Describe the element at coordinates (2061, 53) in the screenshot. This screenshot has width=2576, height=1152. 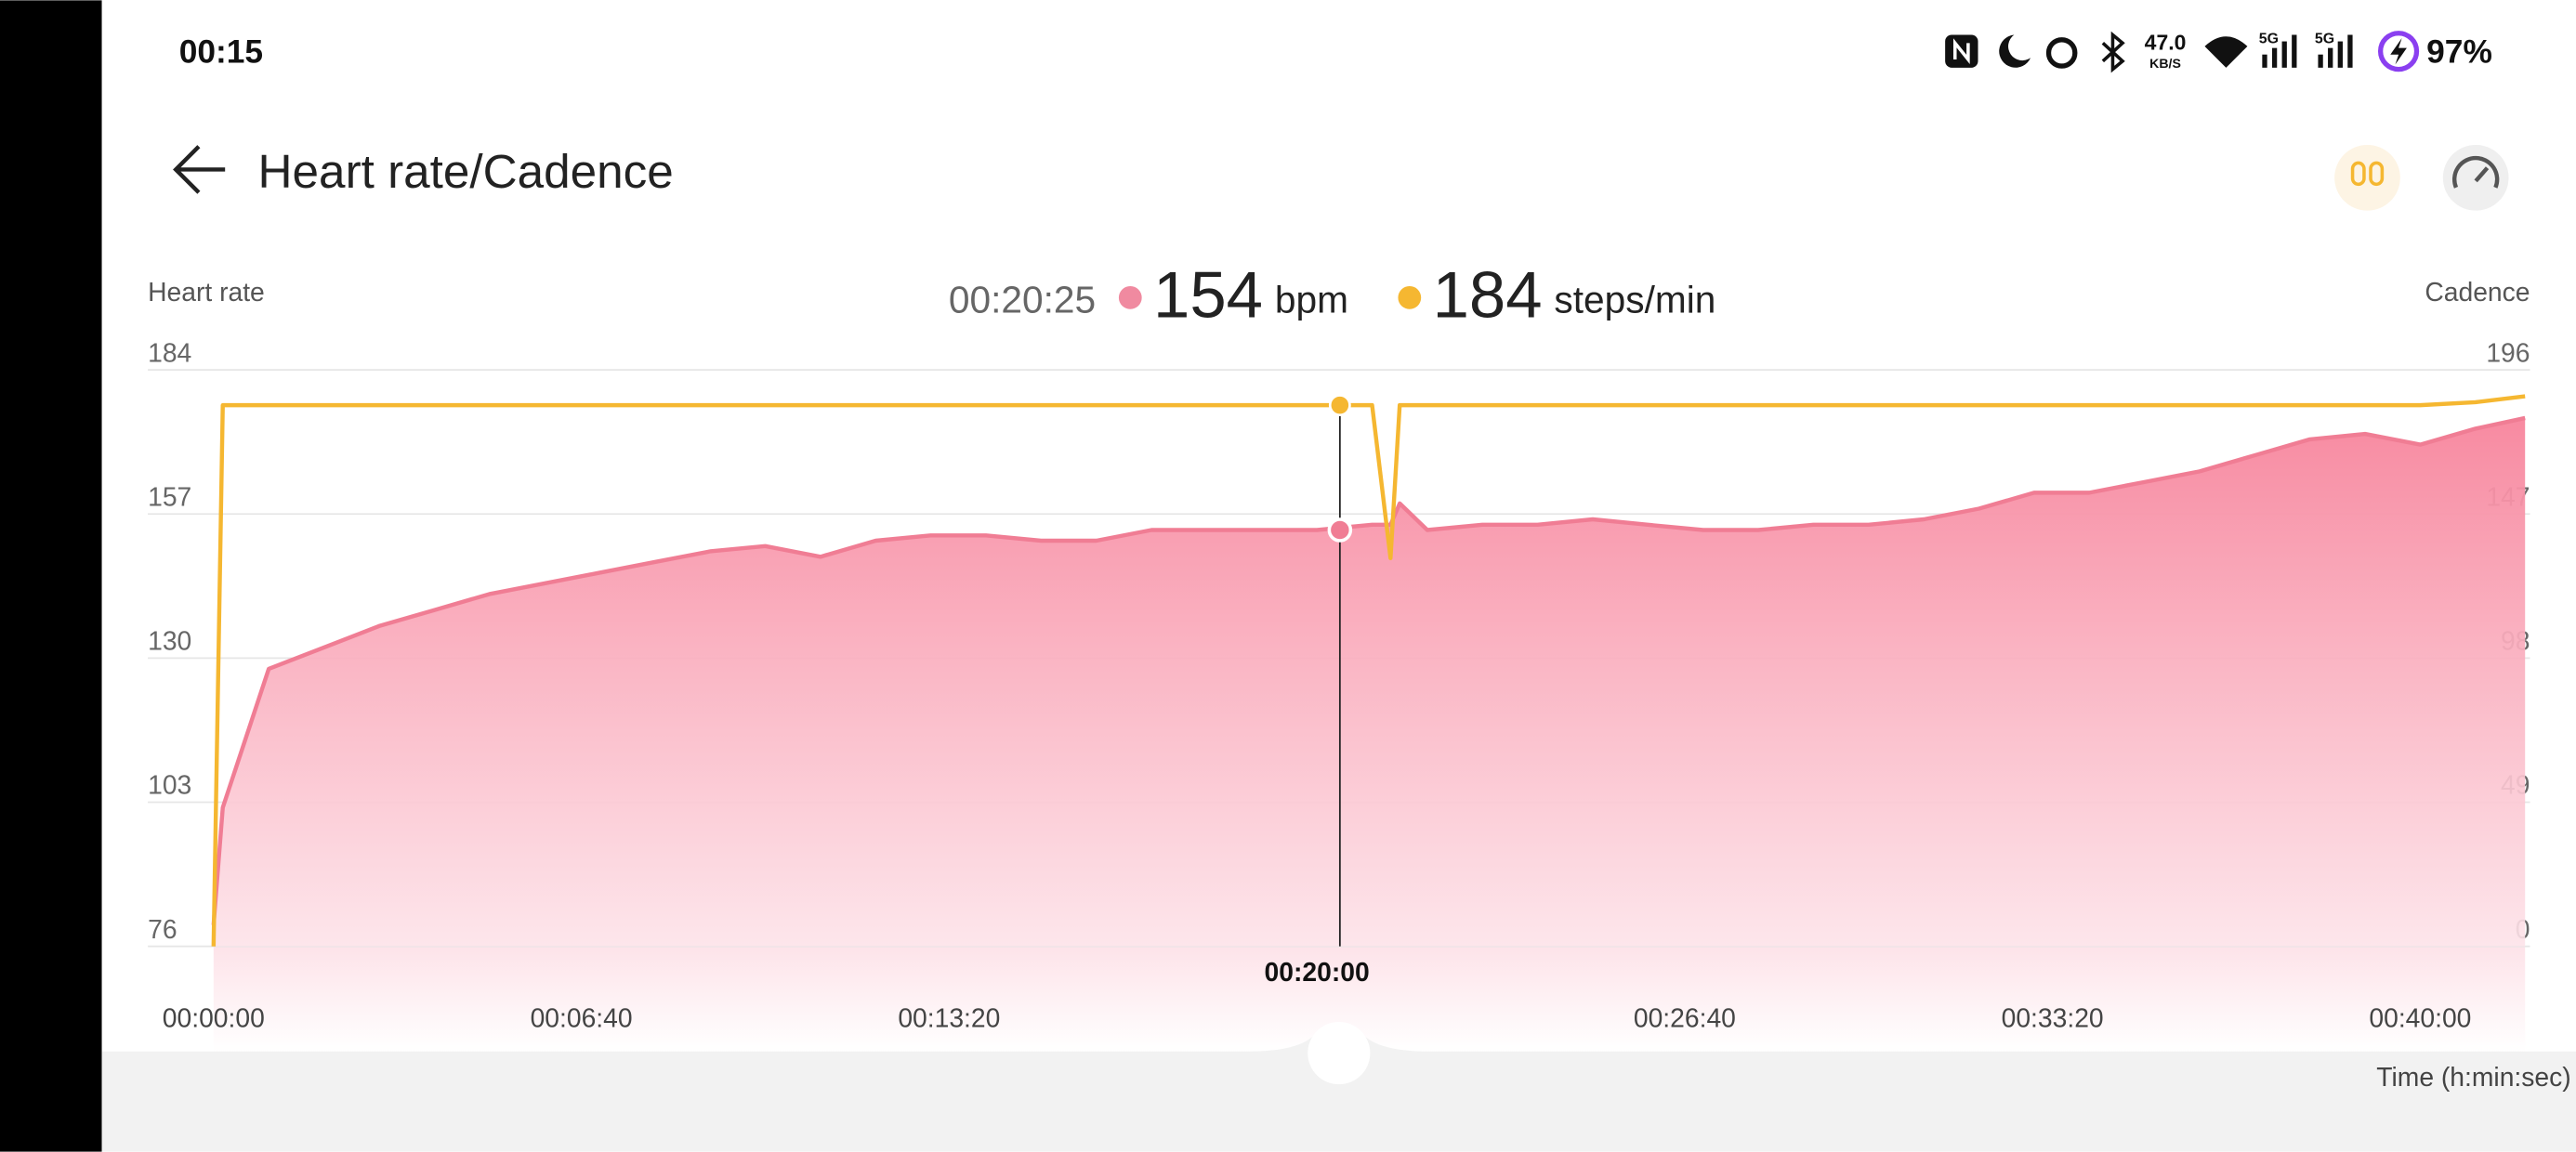
I see `alarm-icon` at that location.